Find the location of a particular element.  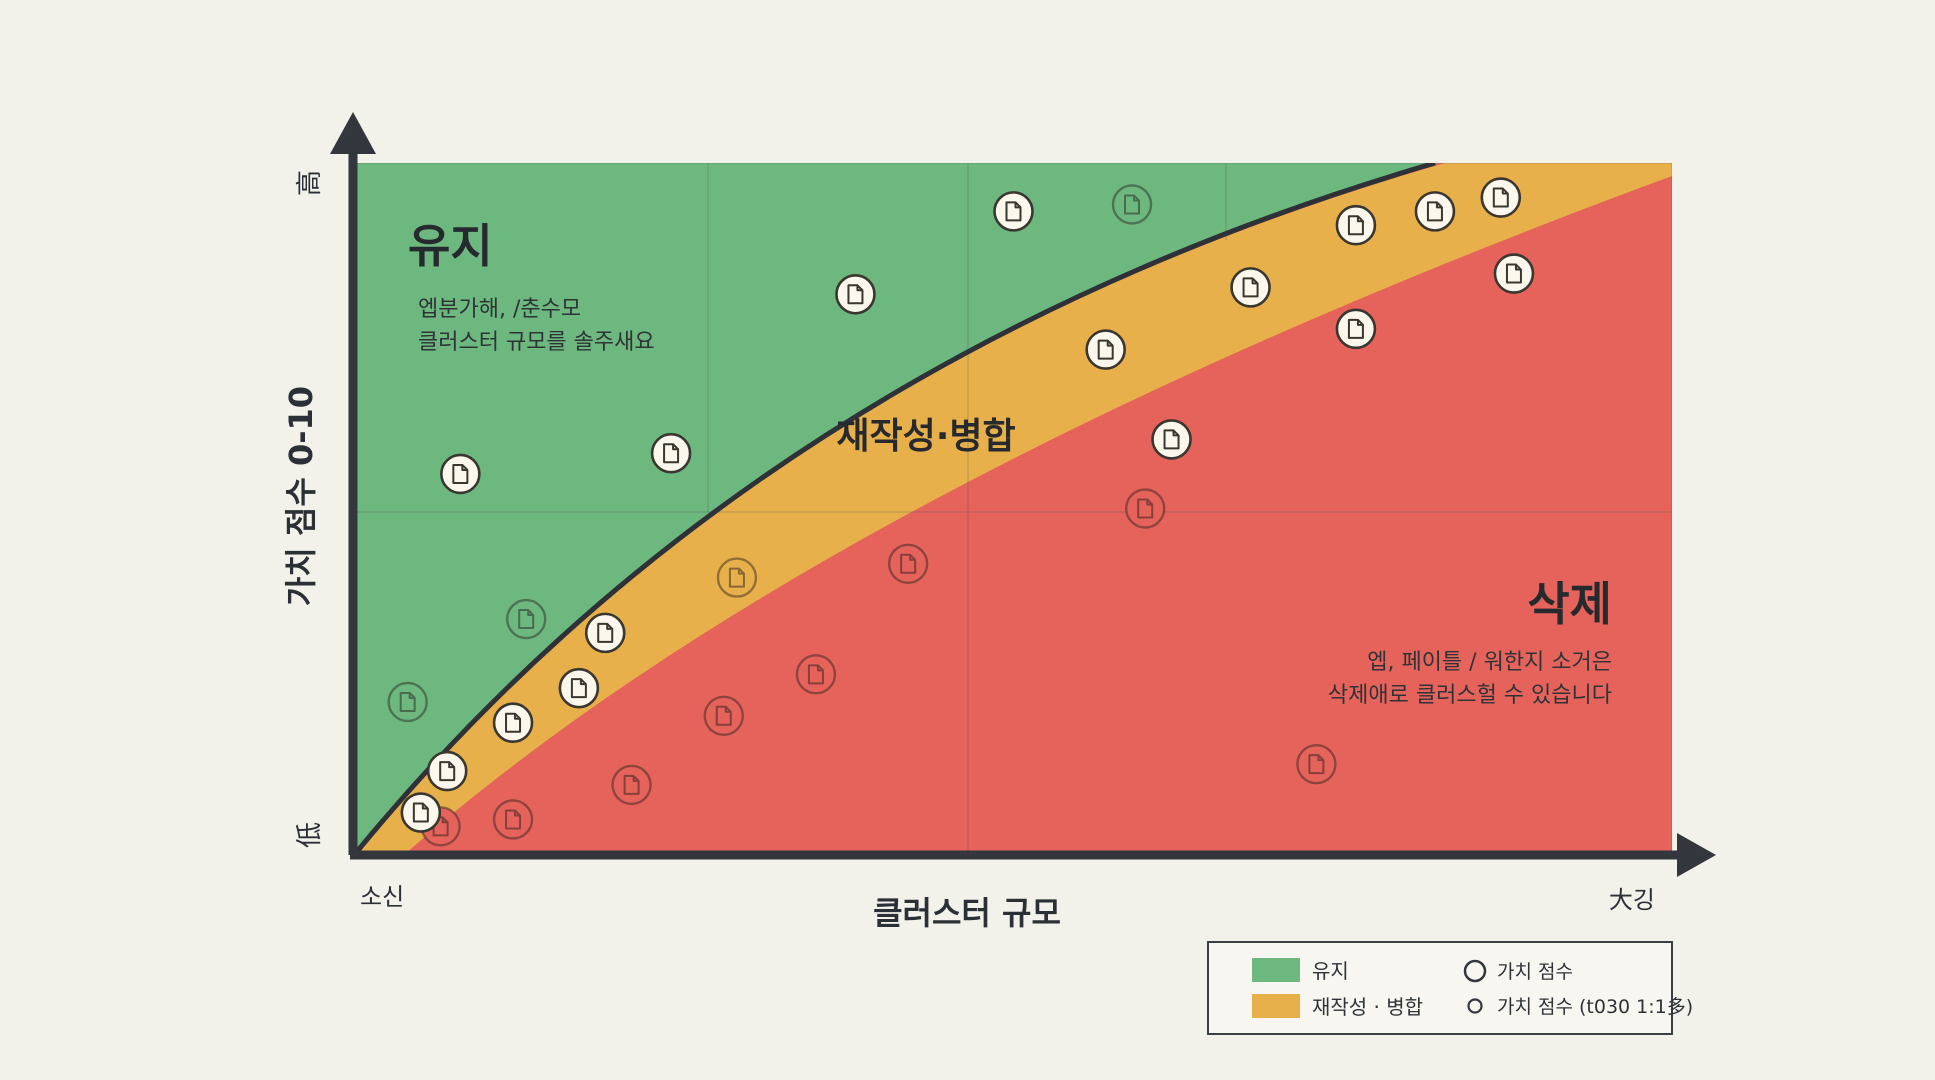

legend-box is located at coordinates (1440, 988).